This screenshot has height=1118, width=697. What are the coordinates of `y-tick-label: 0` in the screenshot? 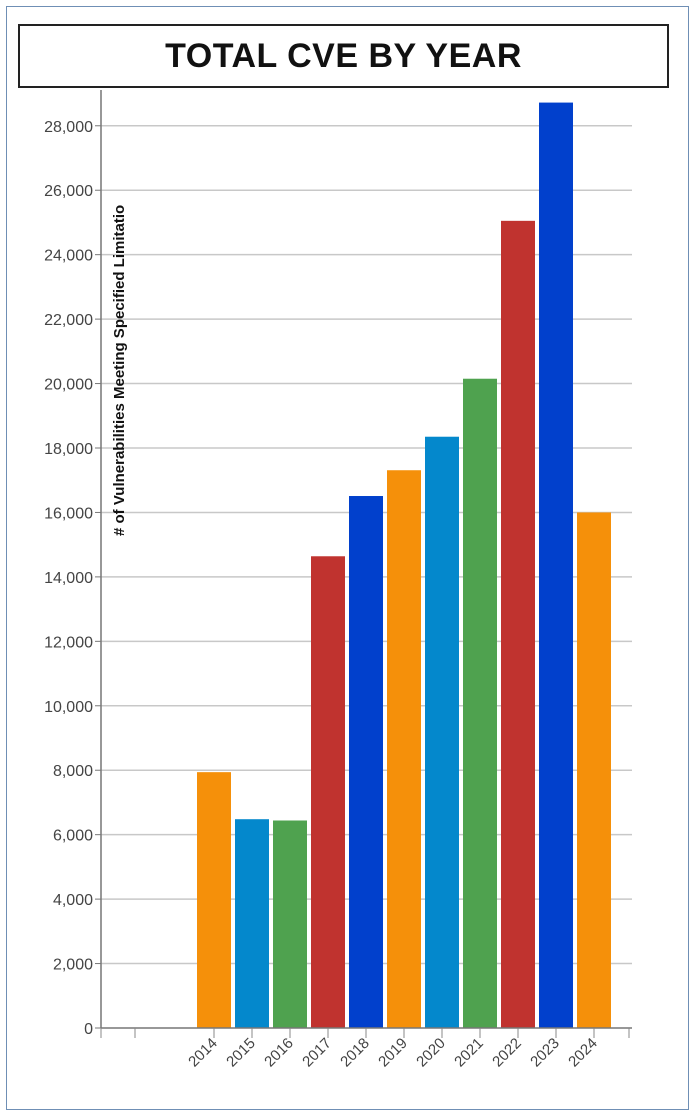 It's located at (88, 1029).